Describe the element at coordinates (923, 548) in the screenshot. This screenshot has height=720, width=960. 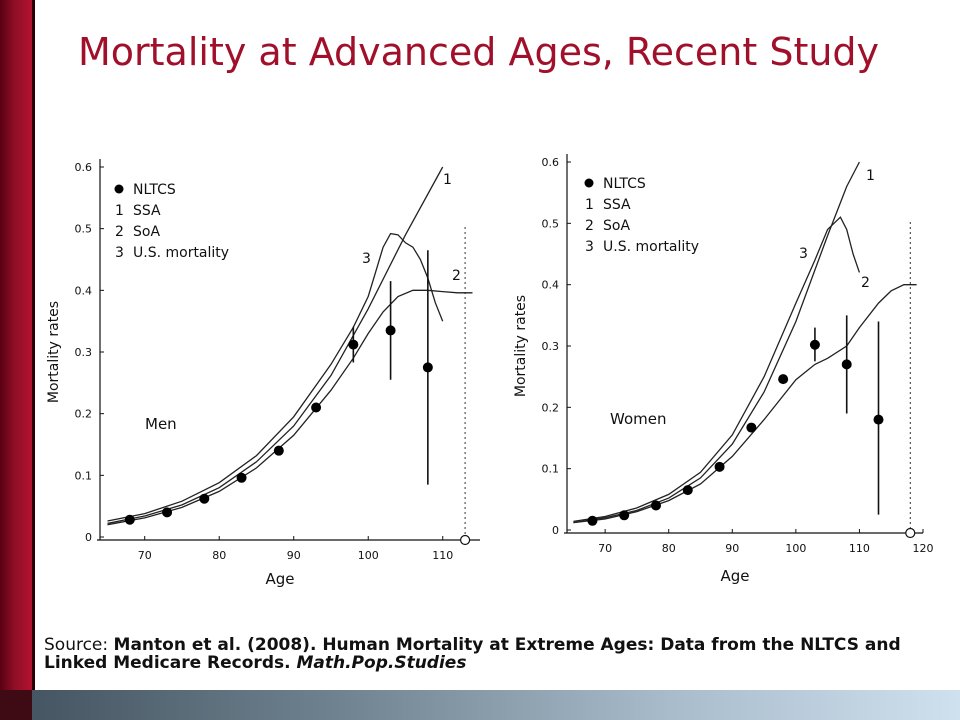
I see `x-tick-label: 120` at that location.